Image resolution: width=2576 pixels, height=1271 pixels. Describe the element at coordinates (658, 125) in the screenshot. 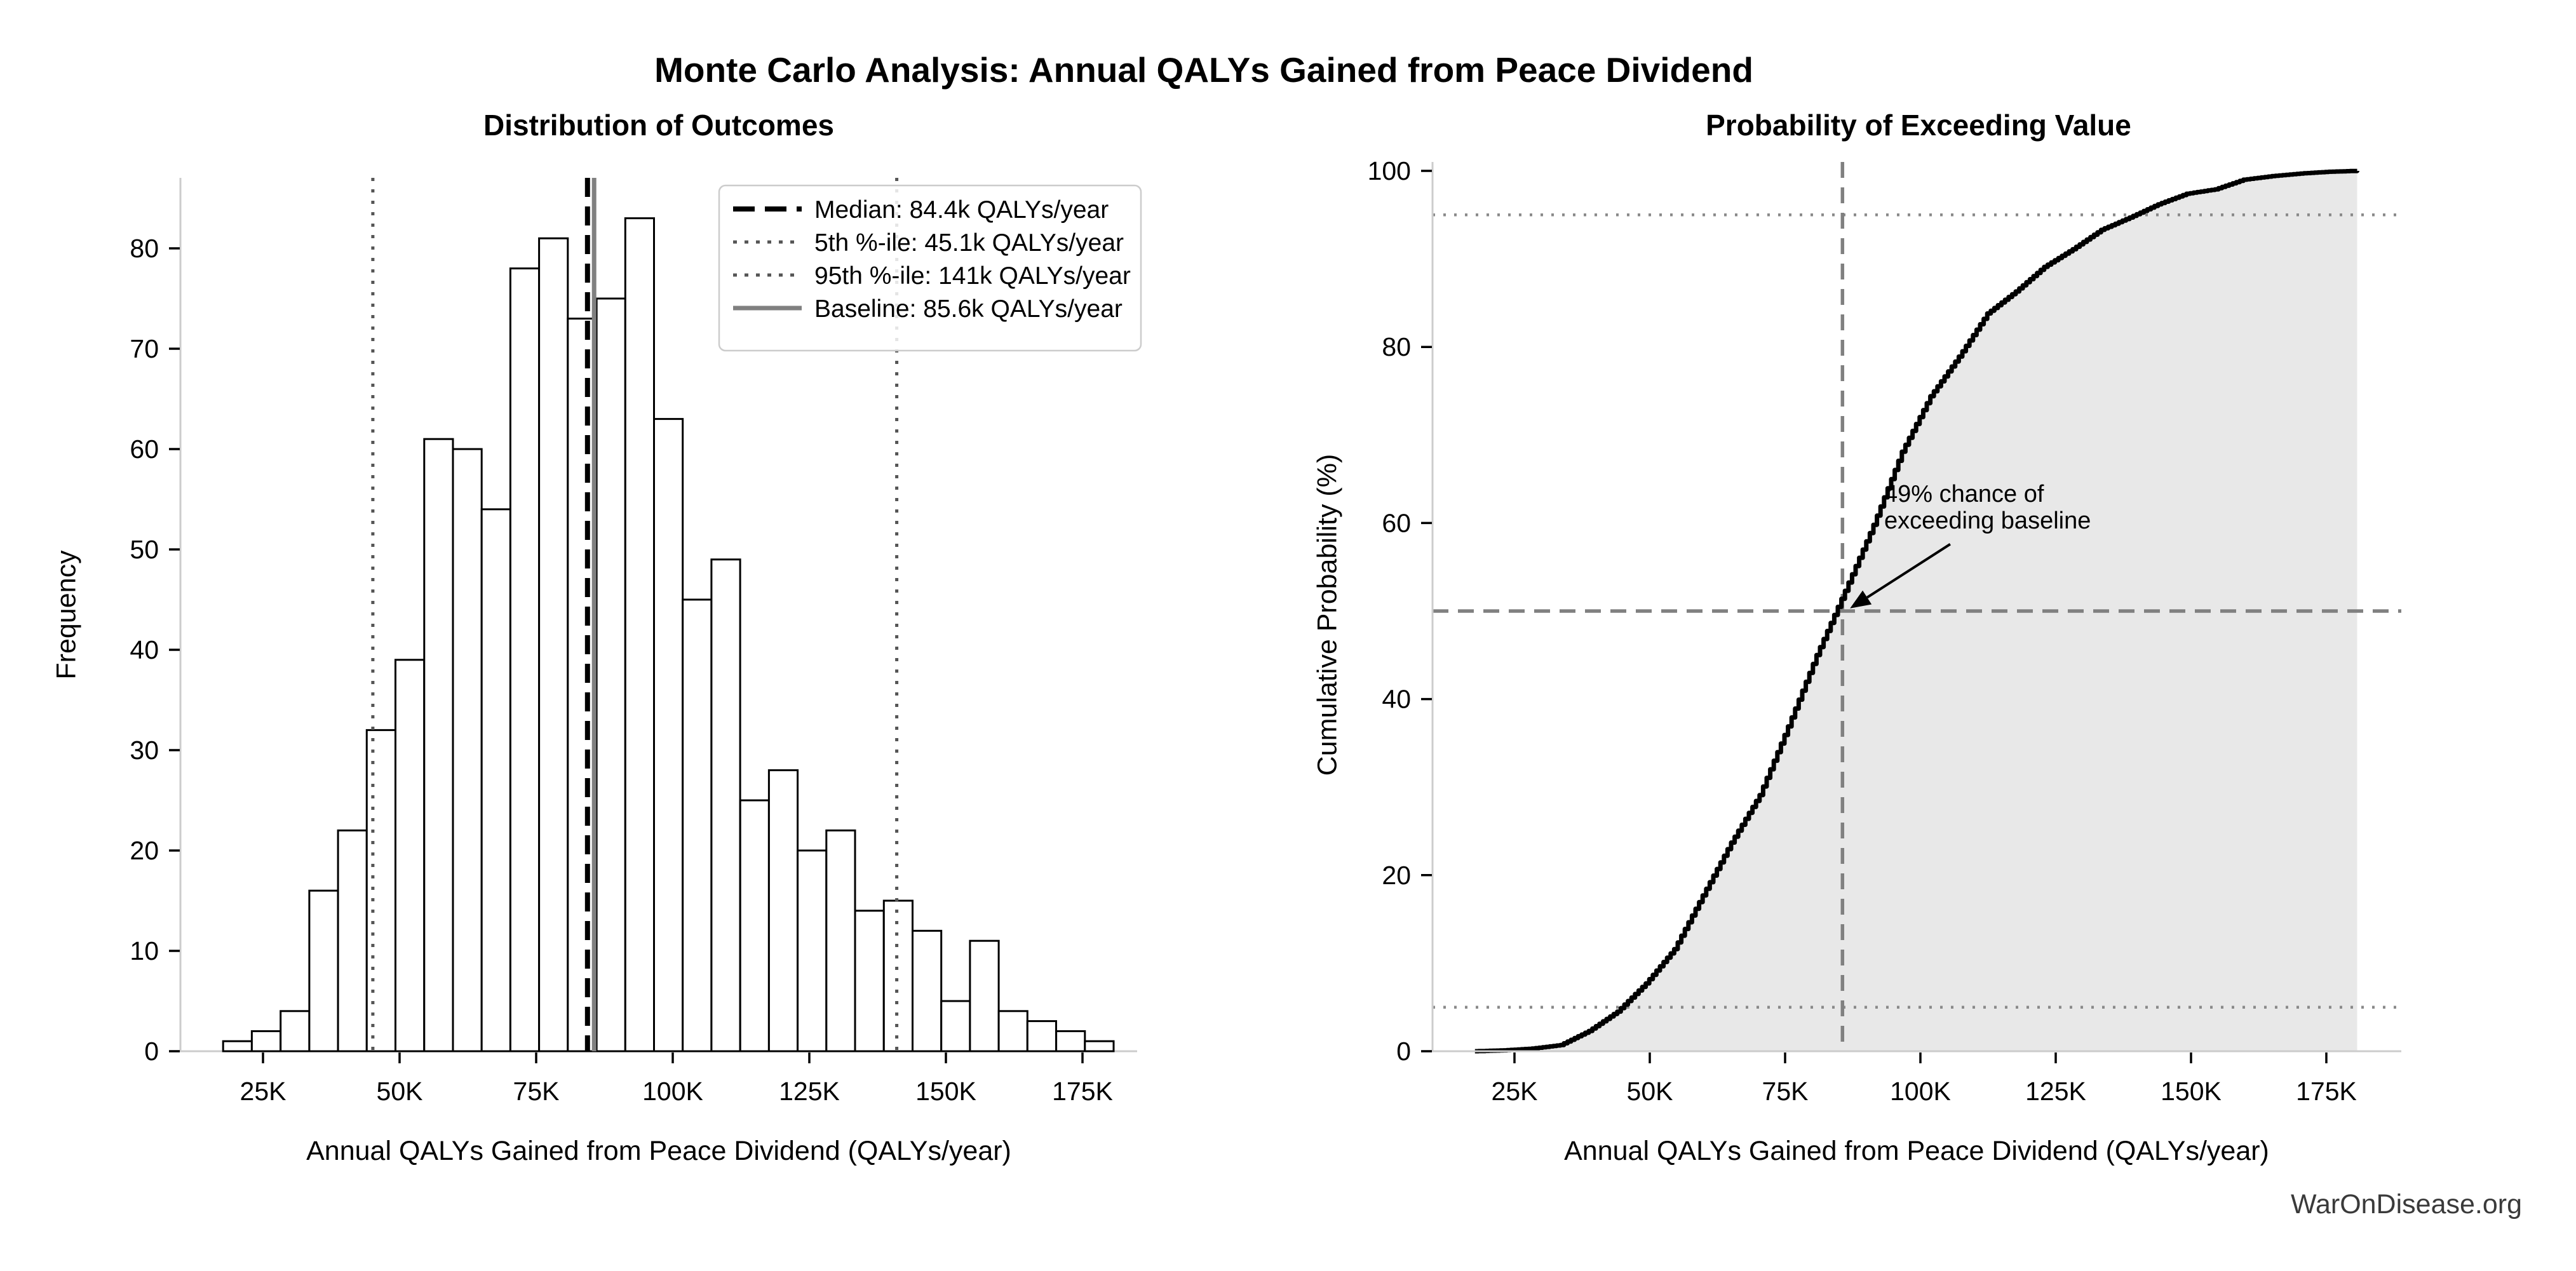

I see `histogram-title: Distribution of Outcomes` at that location.